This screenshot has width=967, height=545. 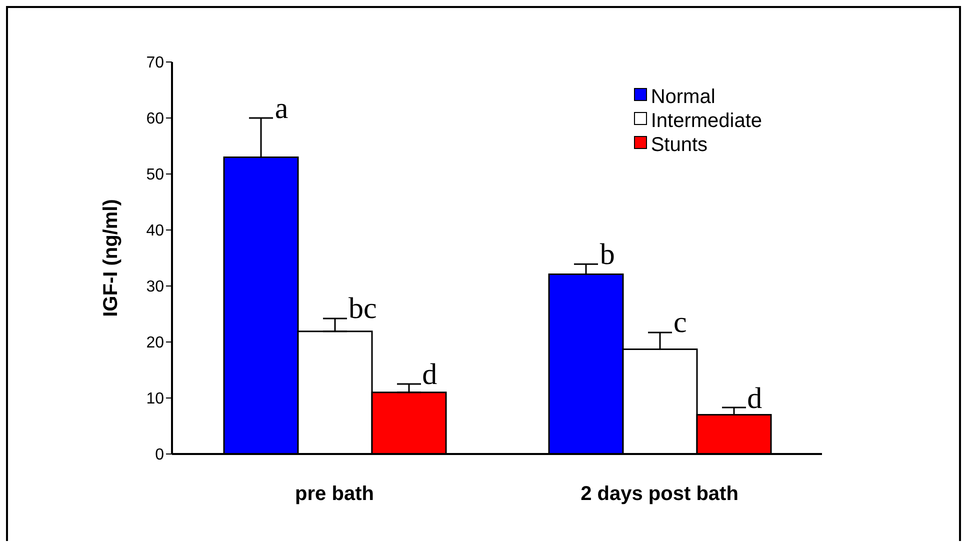 I want to click on legend-label: Stunts, so click(x=679, y=145).